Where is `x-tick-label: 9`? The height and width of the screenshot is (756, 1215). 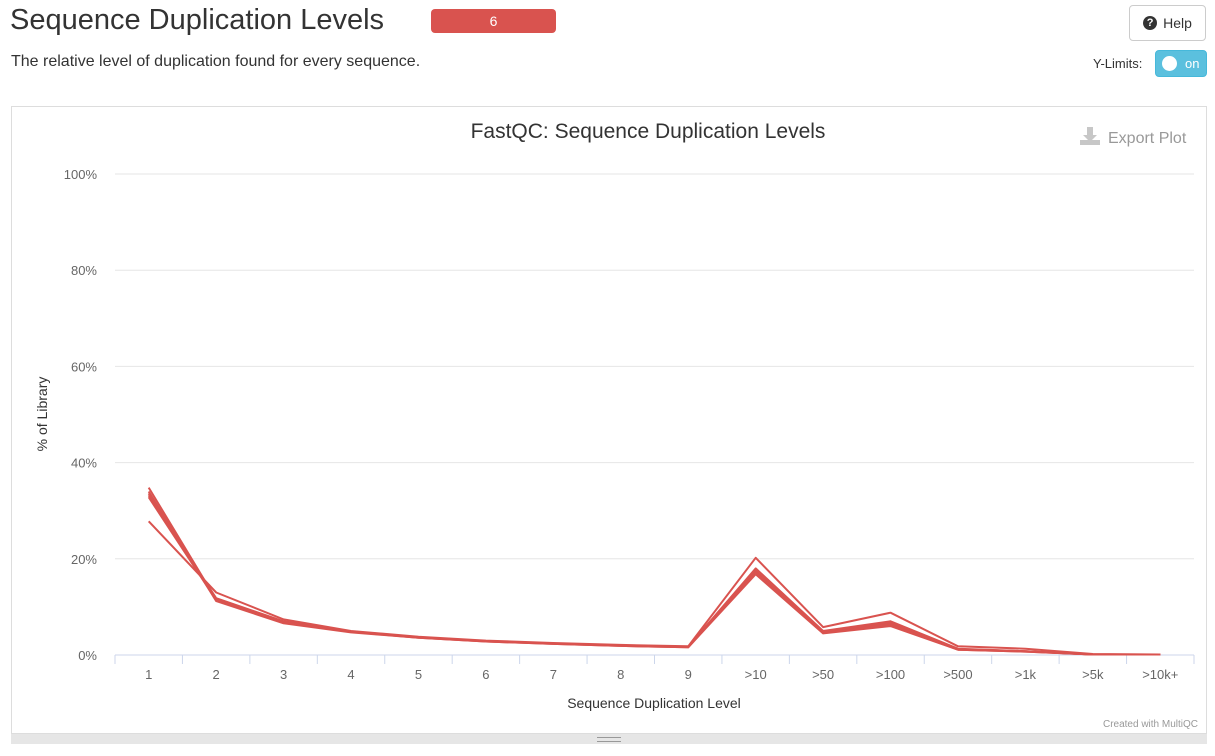 x-tick-label: 9 is located at coordinates (688, 674).